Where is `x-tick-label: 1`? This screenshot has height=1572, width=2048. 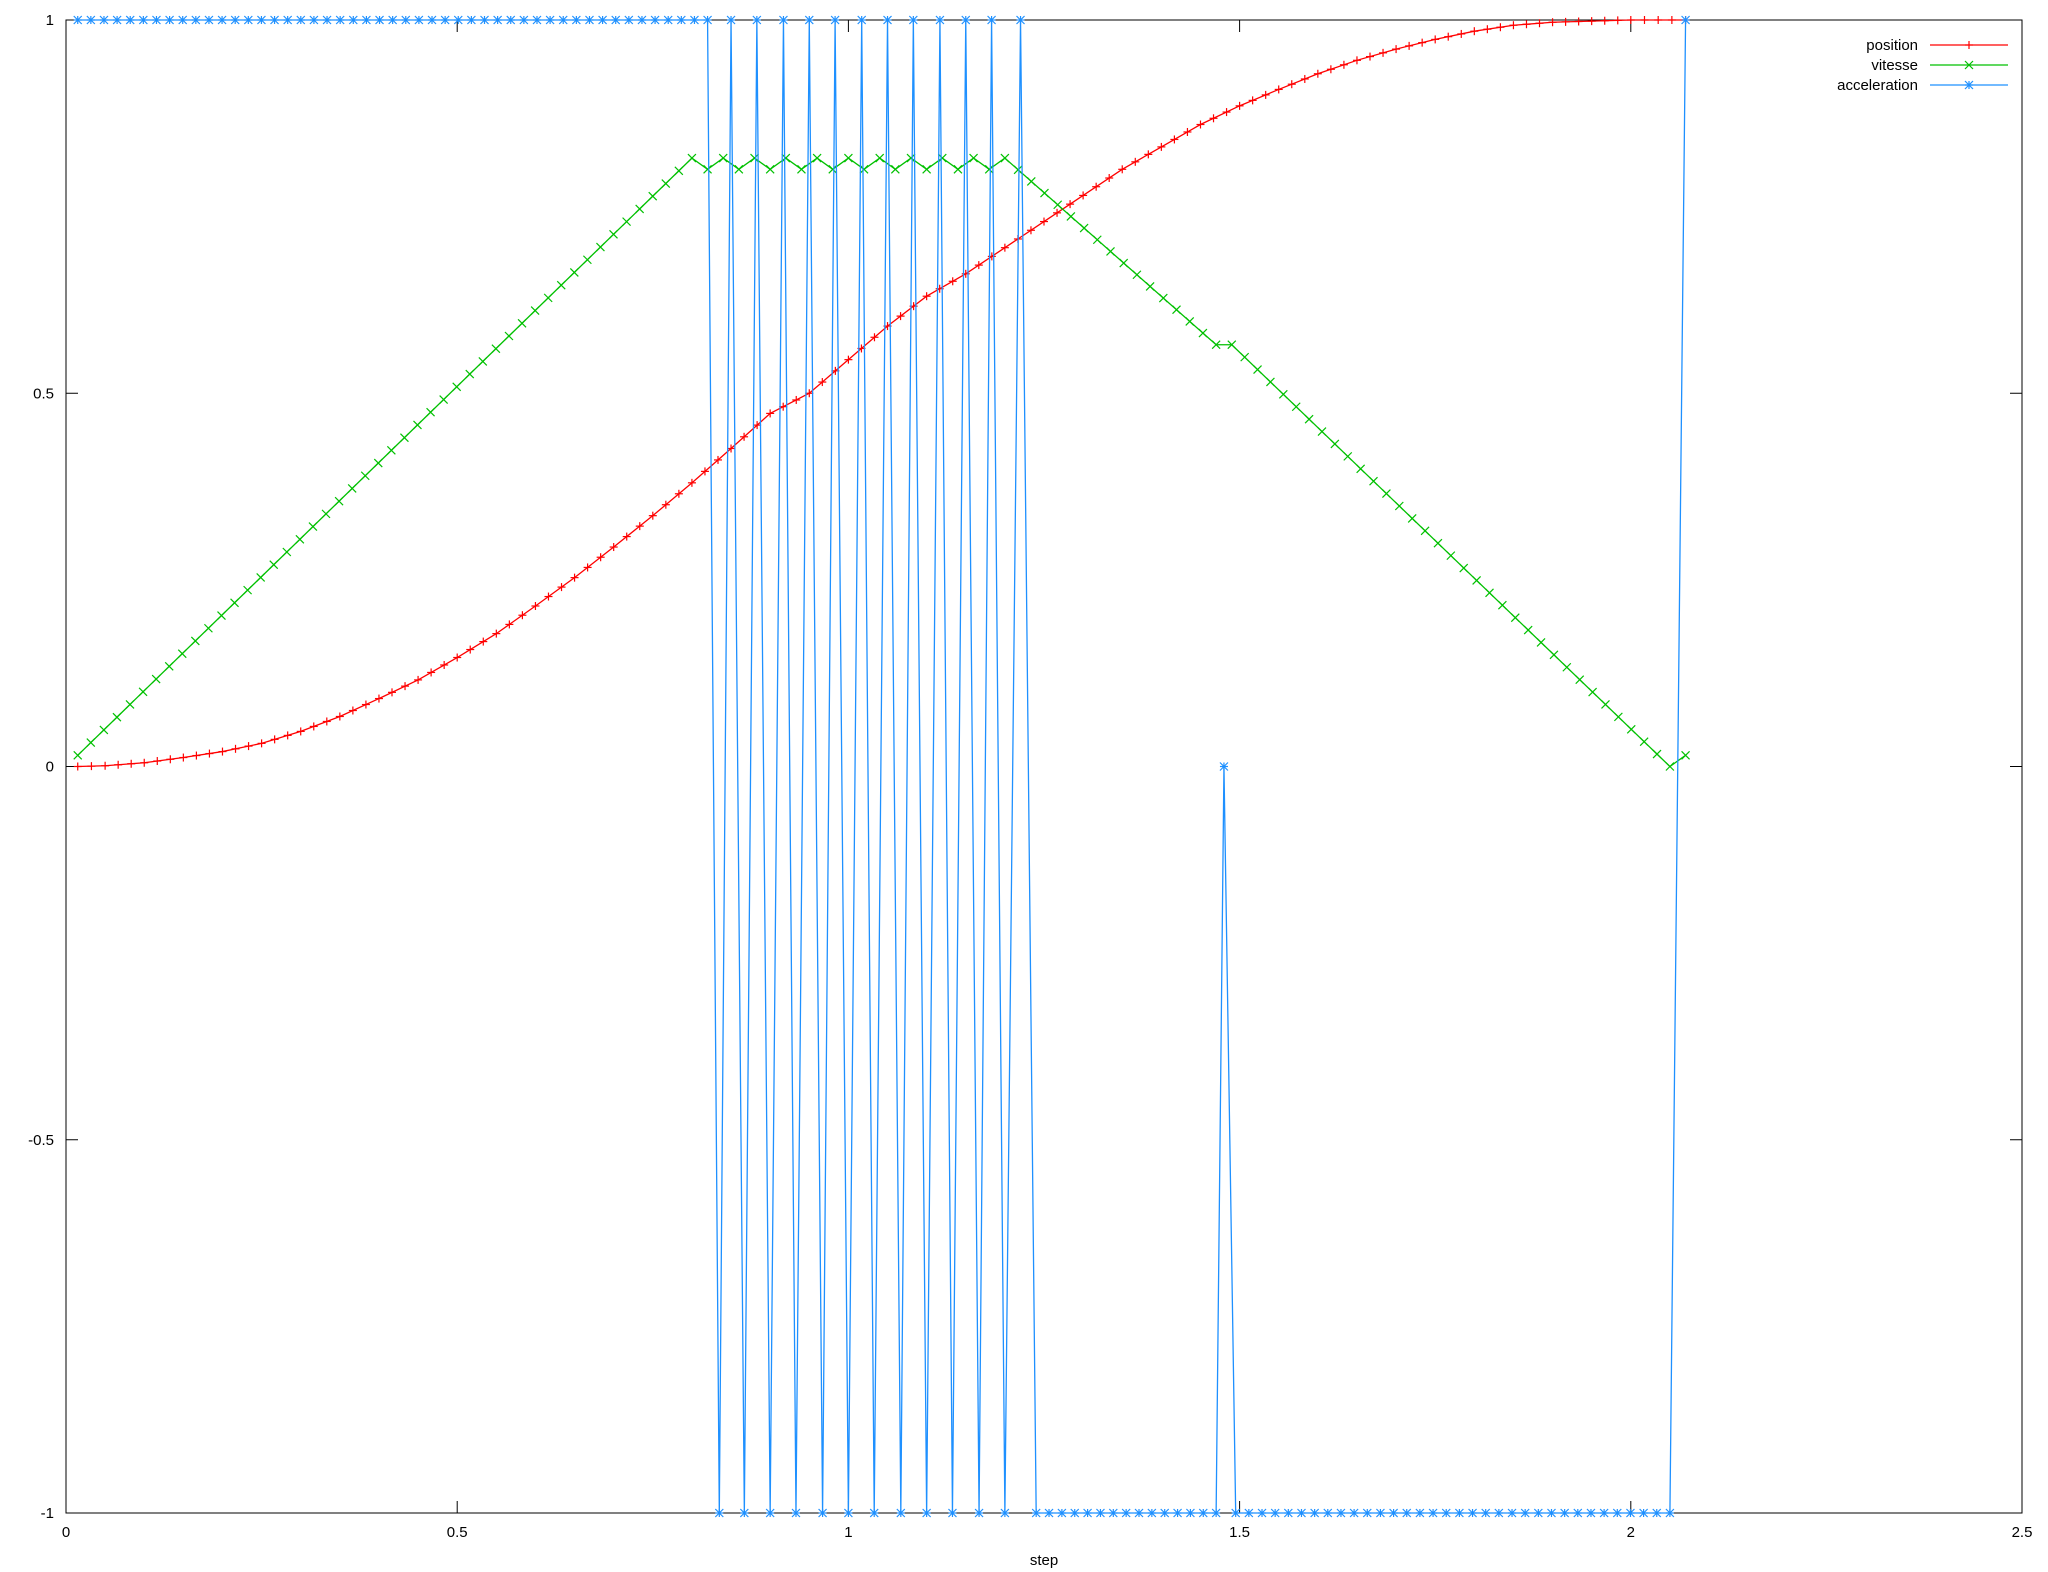
x-tick-label: 1 is located at coordinates (848, 1532).